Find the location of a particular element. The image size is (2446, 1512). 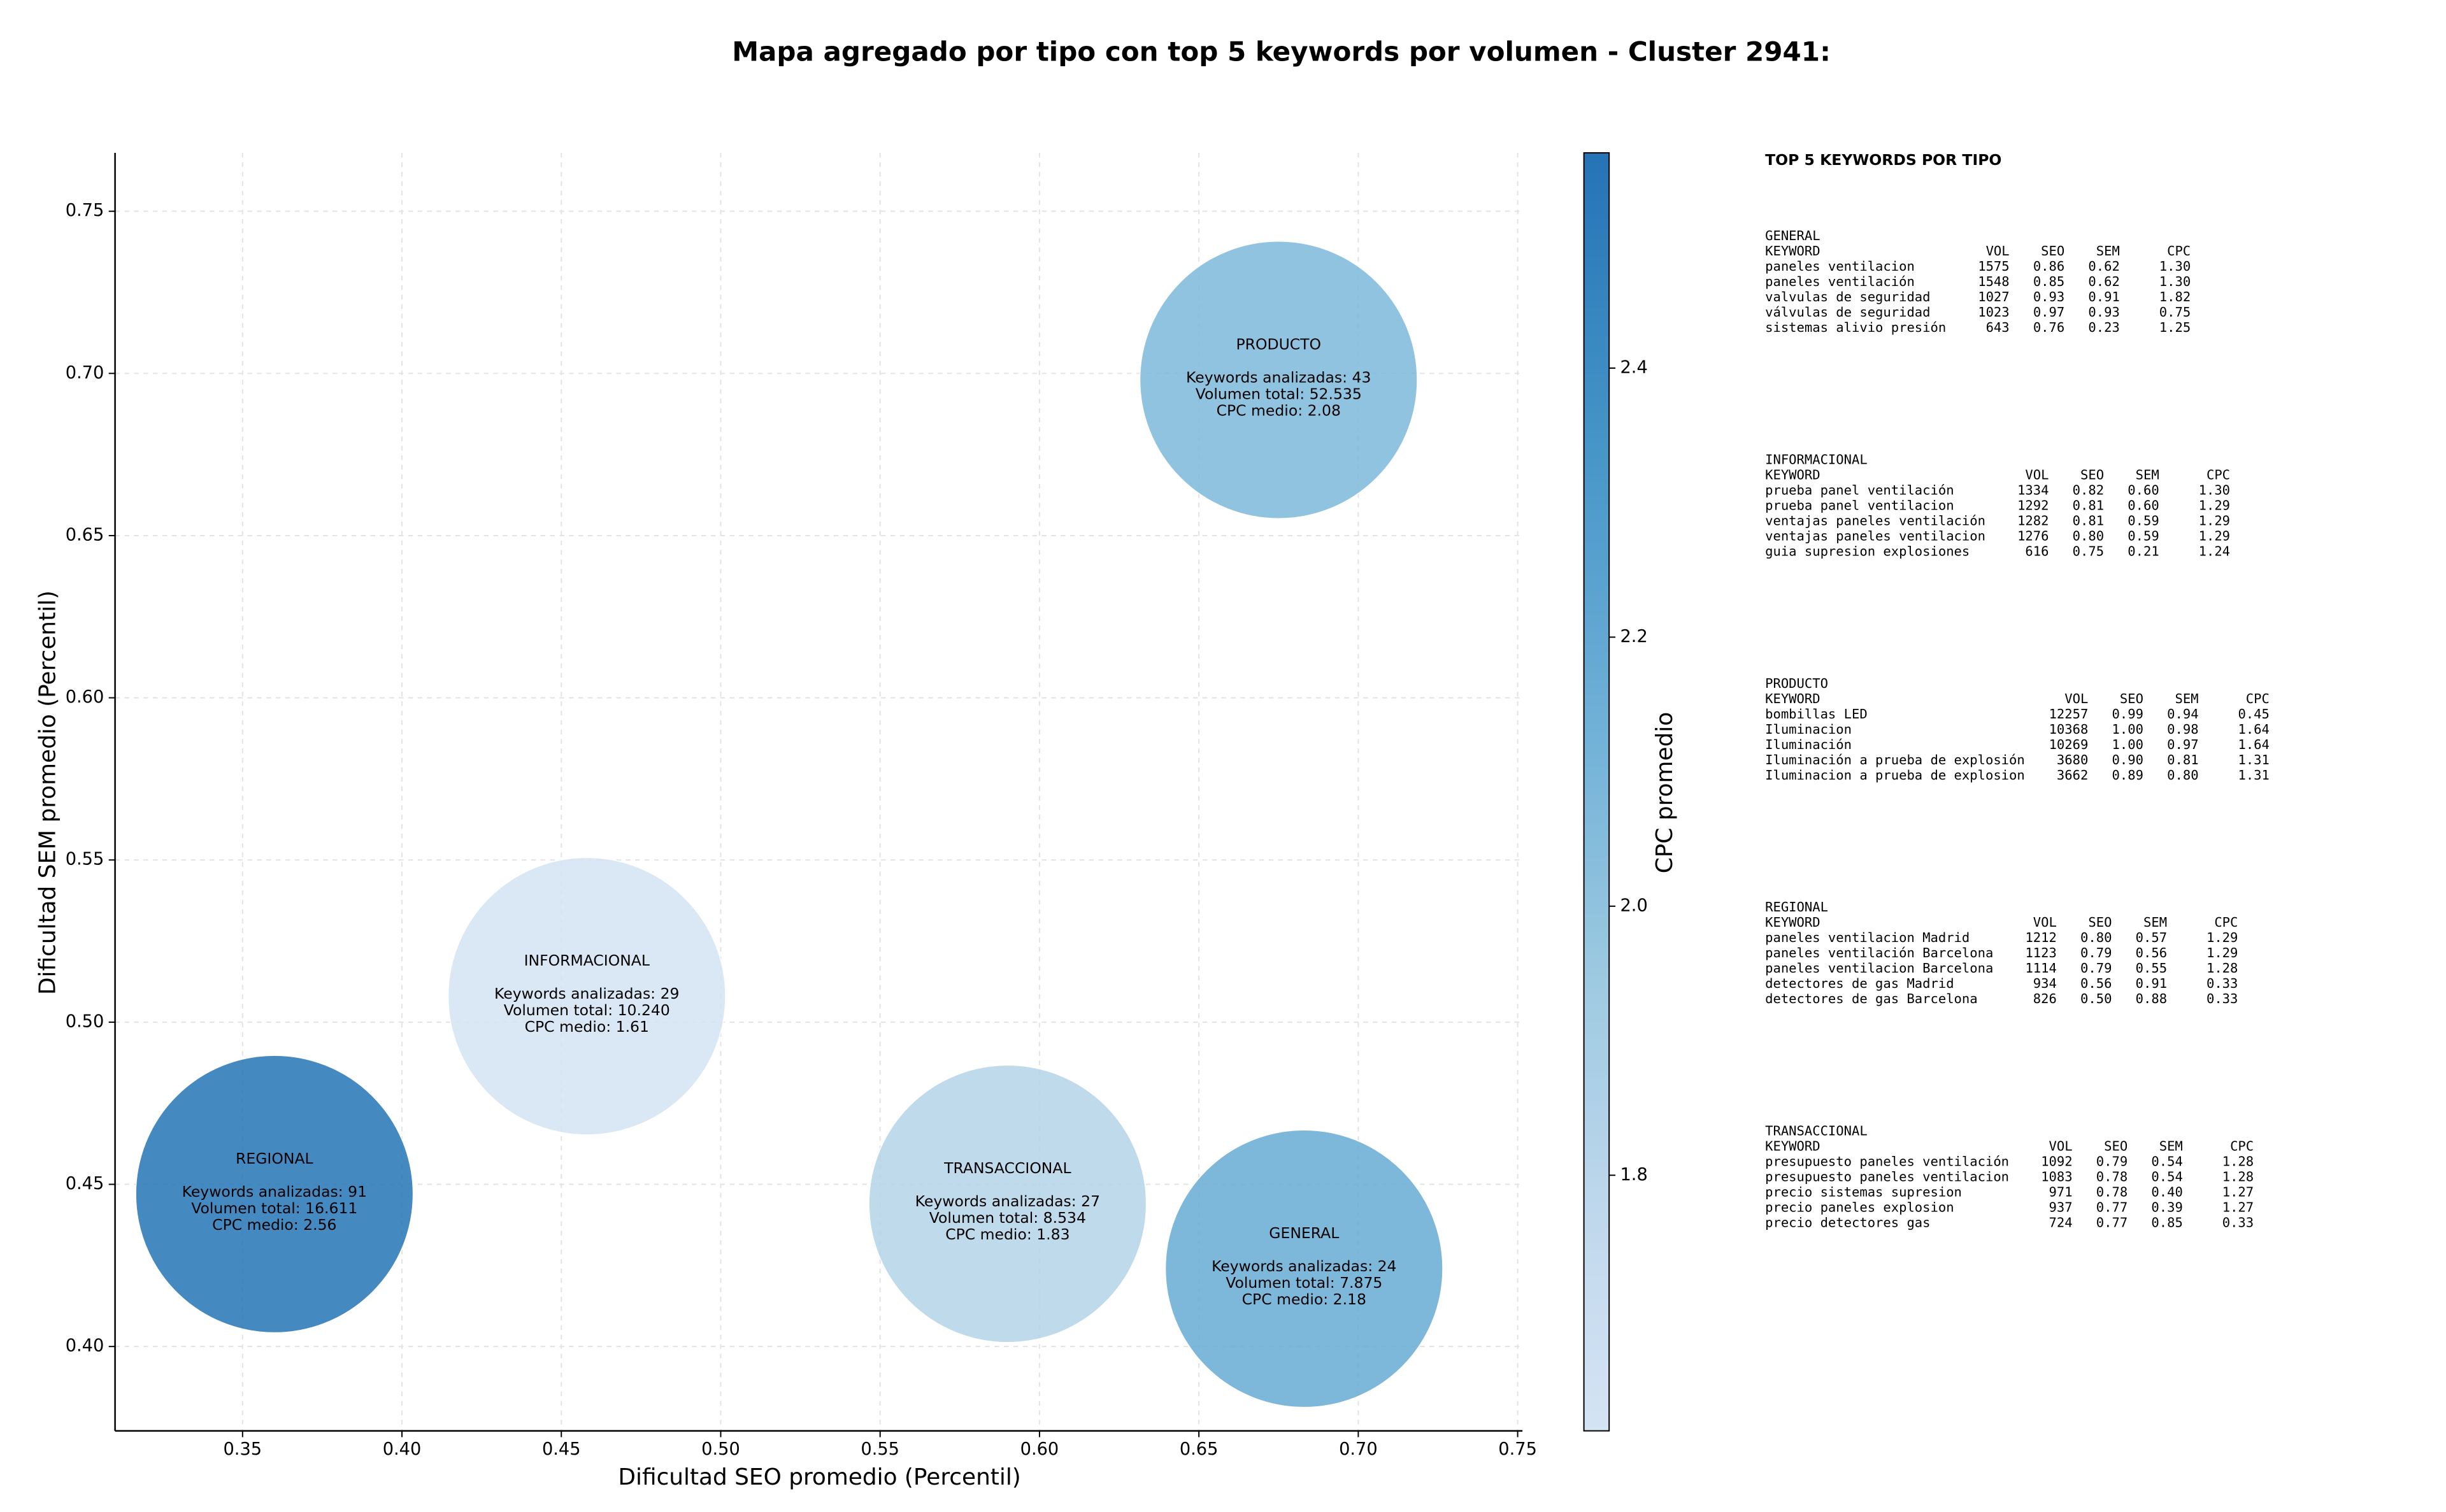

colorbar-tick-label: 2.0 is located at coordinates (1634, 905).